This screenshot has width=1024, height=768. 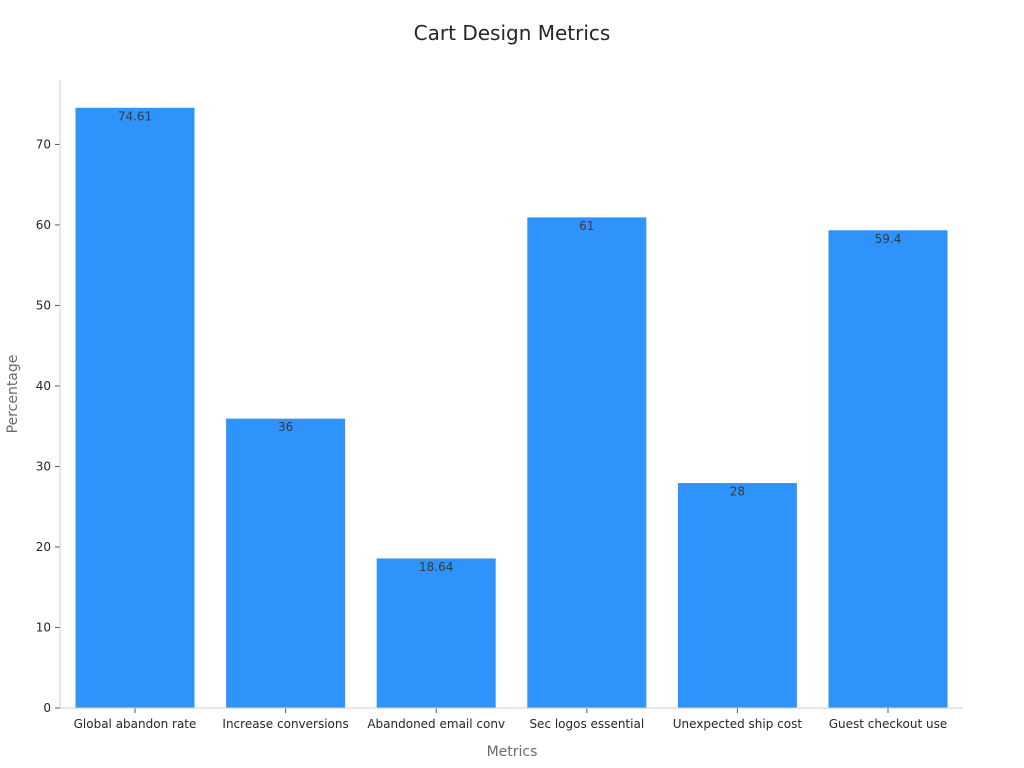 I want to click on y-tick-label-3: 30, so click(x=43, y=466).